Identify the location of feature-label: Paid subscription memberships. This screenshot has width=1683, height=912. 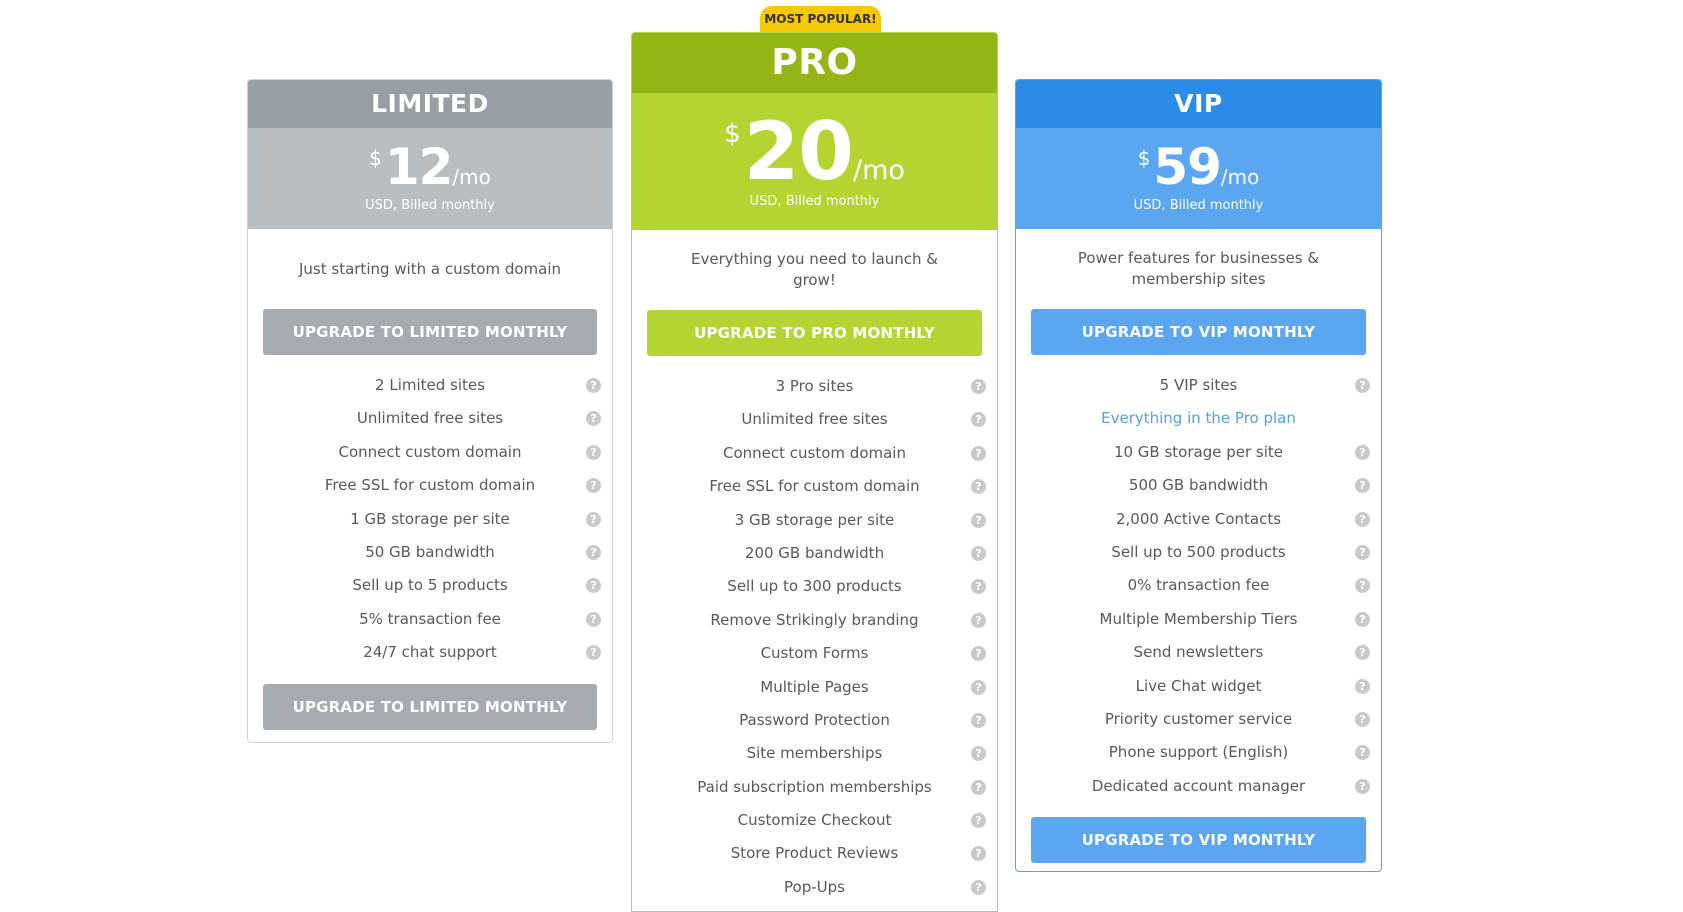
(814, 786).